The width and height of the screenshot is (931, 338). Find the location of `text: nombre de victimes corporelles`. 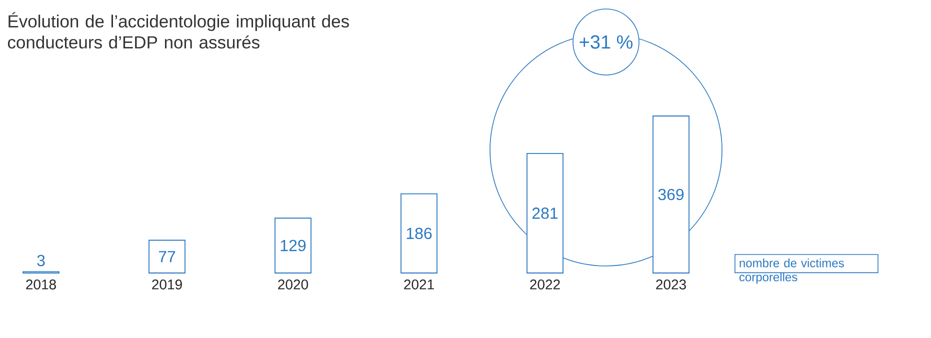

text: nombre de victimes corporelles is located at coordinates (791, 271).